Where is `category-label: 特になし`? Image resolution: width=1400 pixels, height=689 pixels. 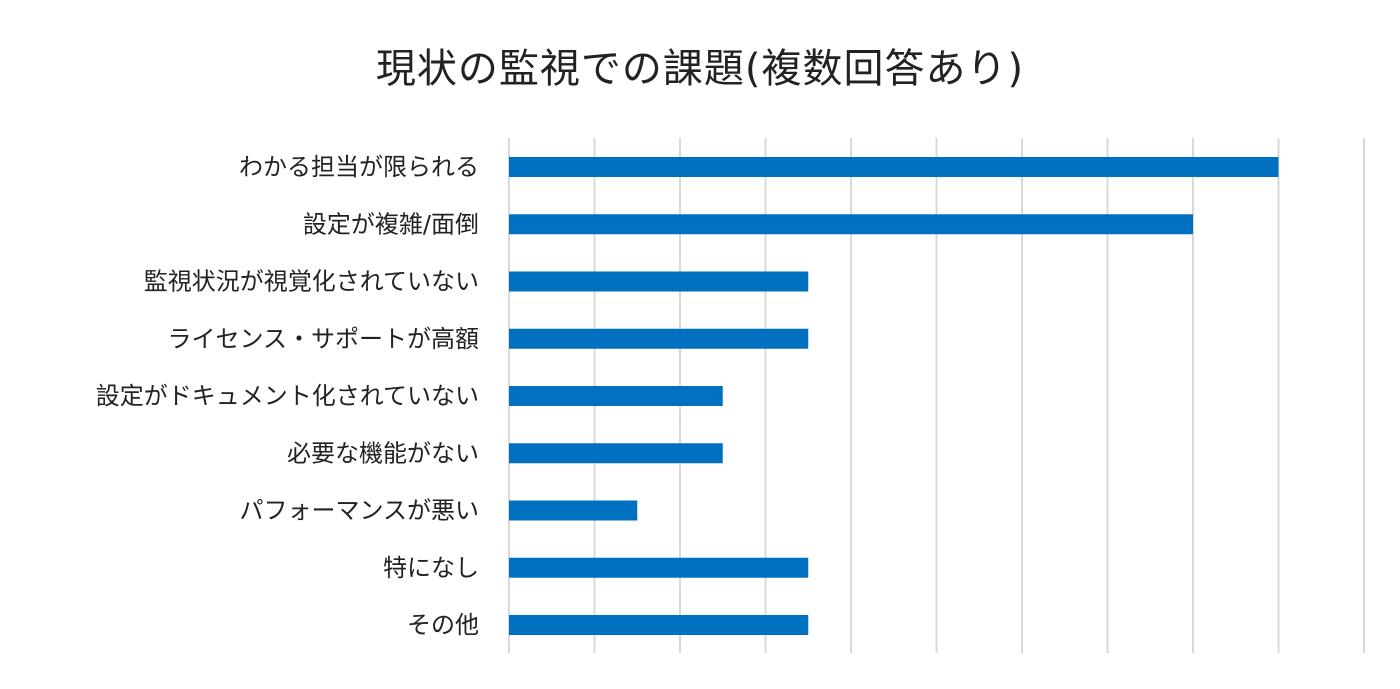
category-label: 特になし is located at coordinates (431, 568).